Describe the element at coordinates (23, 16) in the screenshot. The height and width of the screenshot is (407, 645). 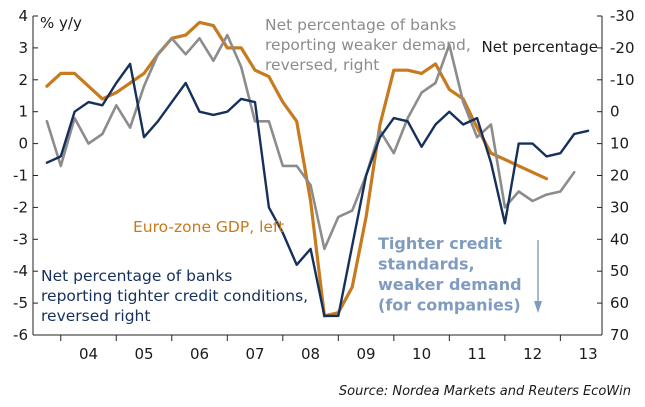
I see `left-tick-label: 4` at that location.